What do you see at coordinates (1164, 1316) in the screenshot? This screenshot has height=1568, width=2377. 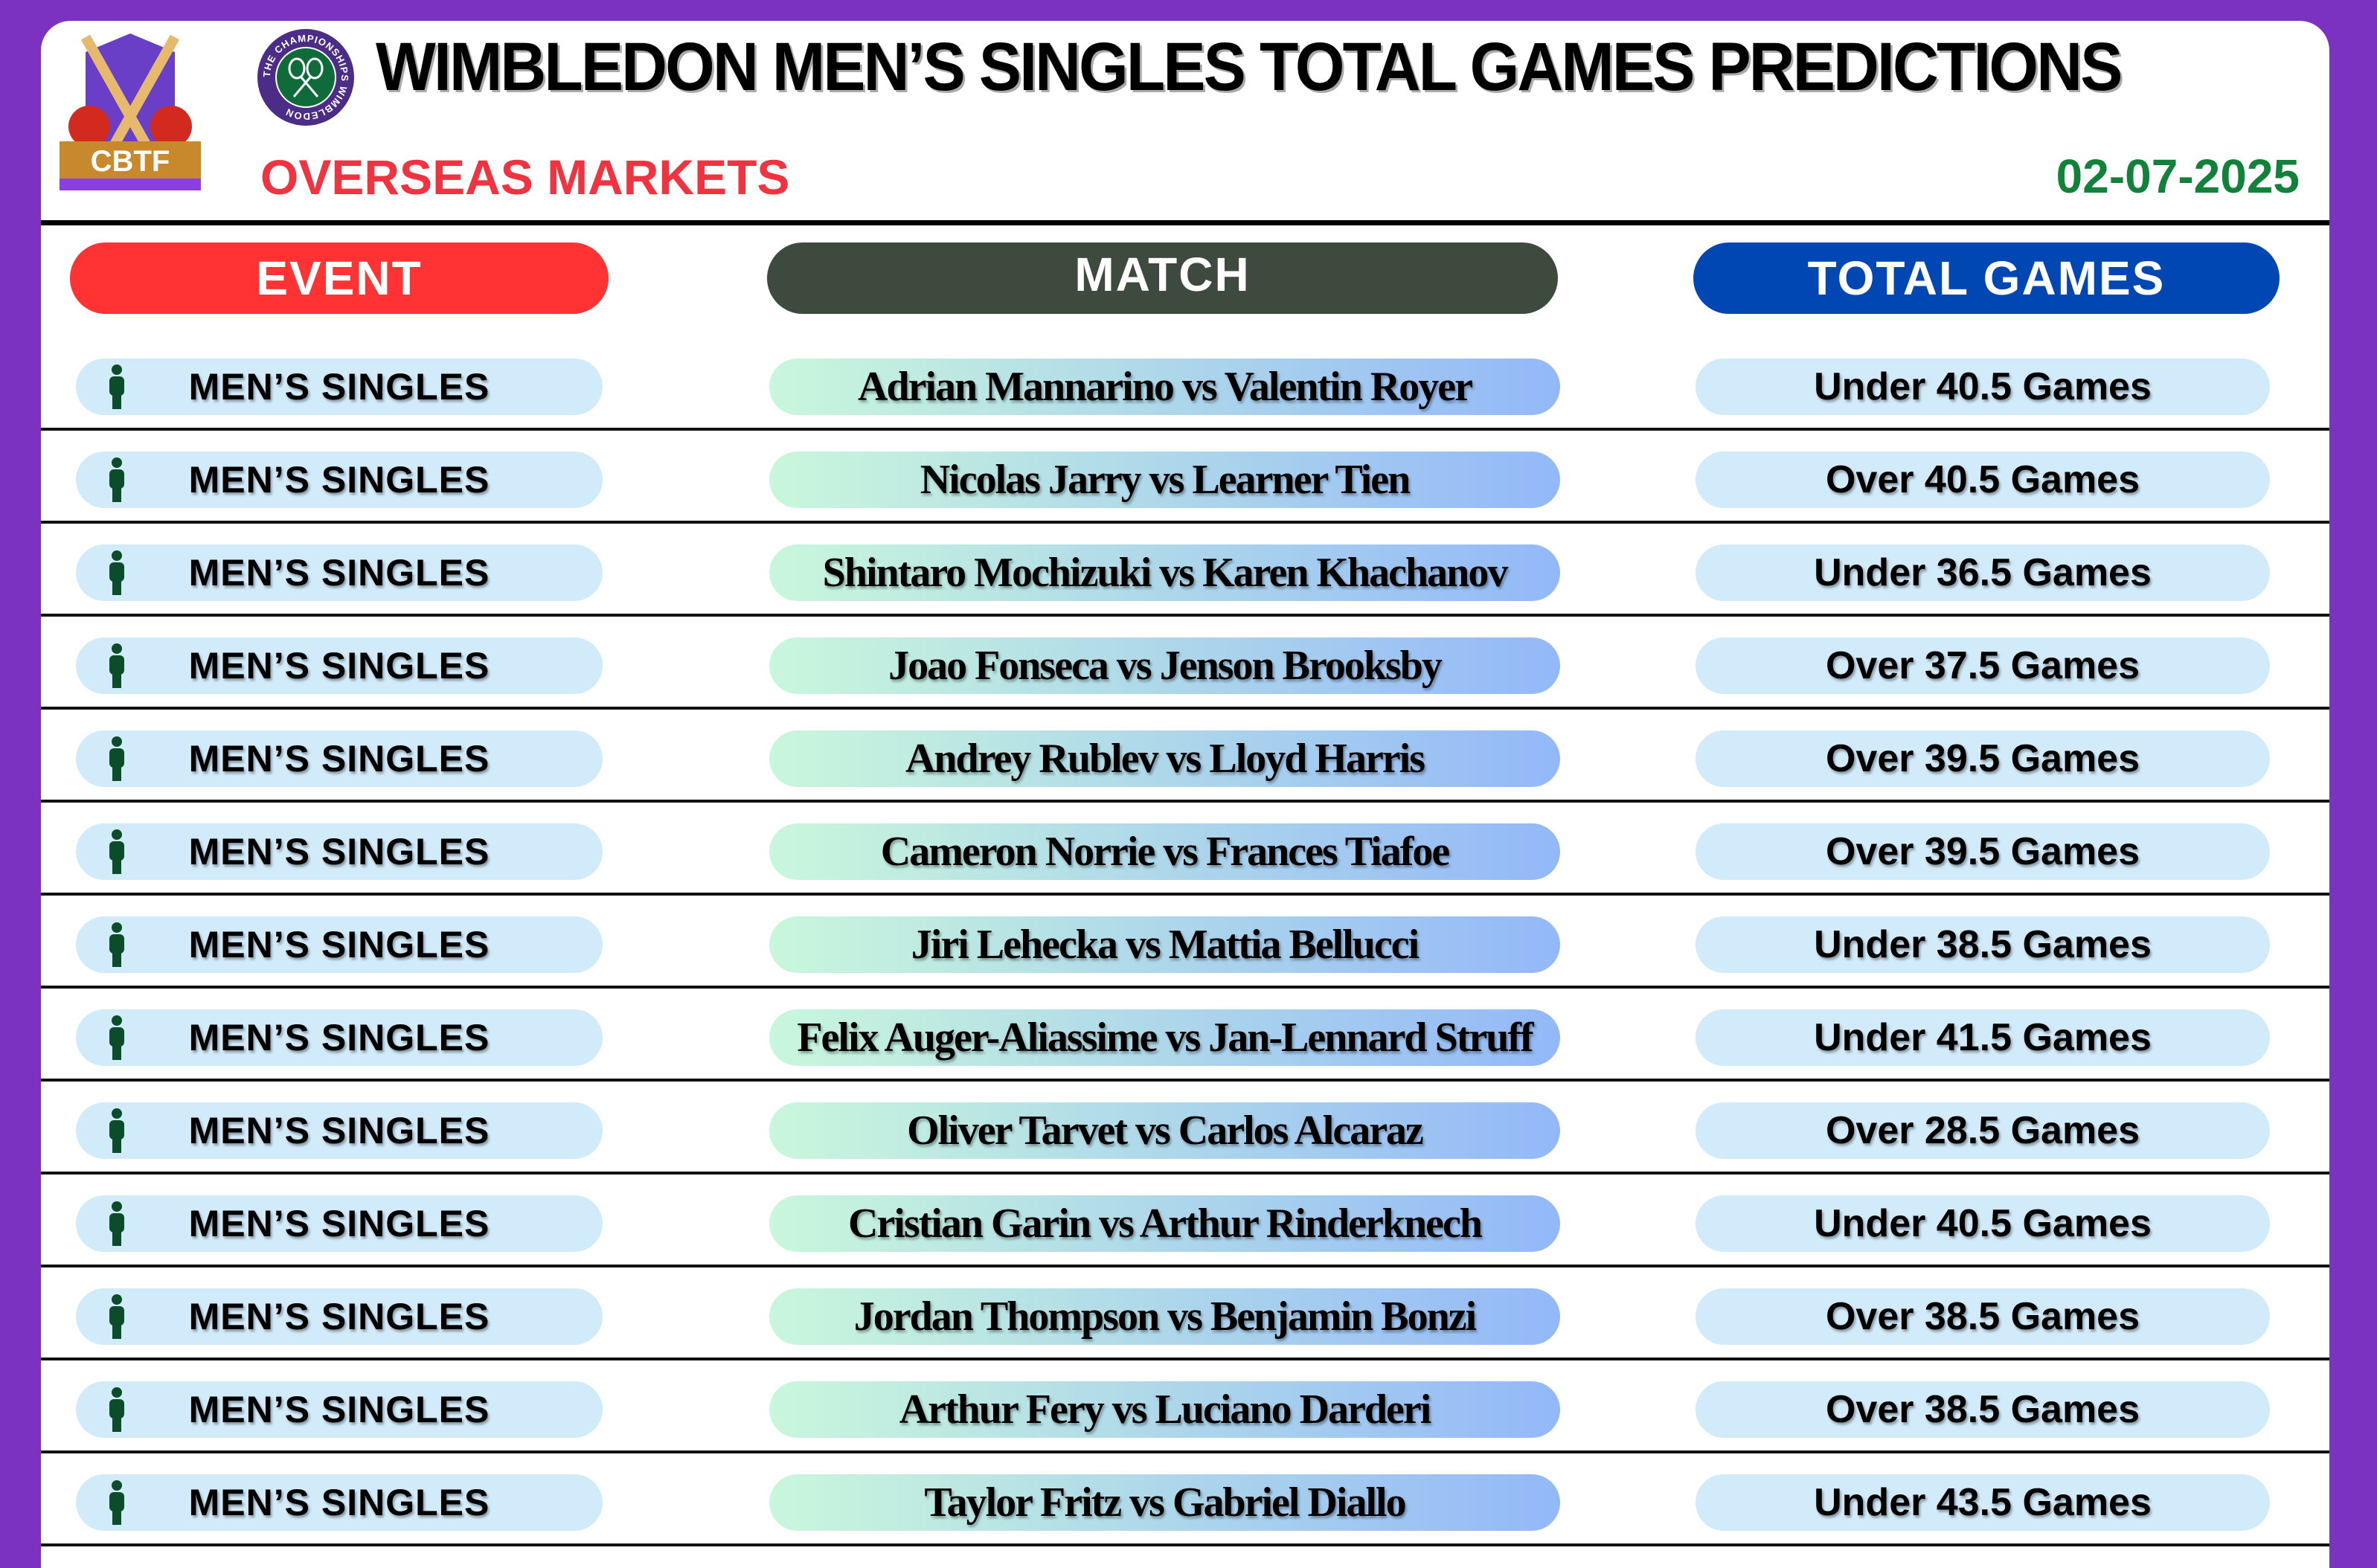 I see `match-pill: Jordan Thompson vs Benjamin Bonzi` at bounding box center [1164, 1316].